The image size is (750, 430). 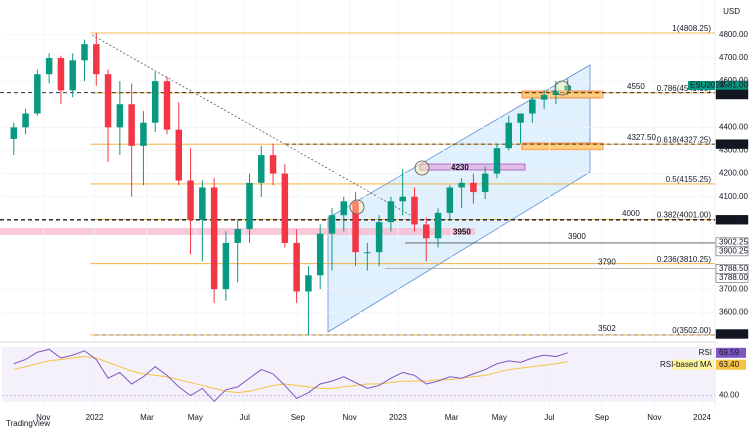 What do you see at coordinates (731, 11) in the screenshot?
I see `axis-unit: USD` at bounding box center [731, 11].